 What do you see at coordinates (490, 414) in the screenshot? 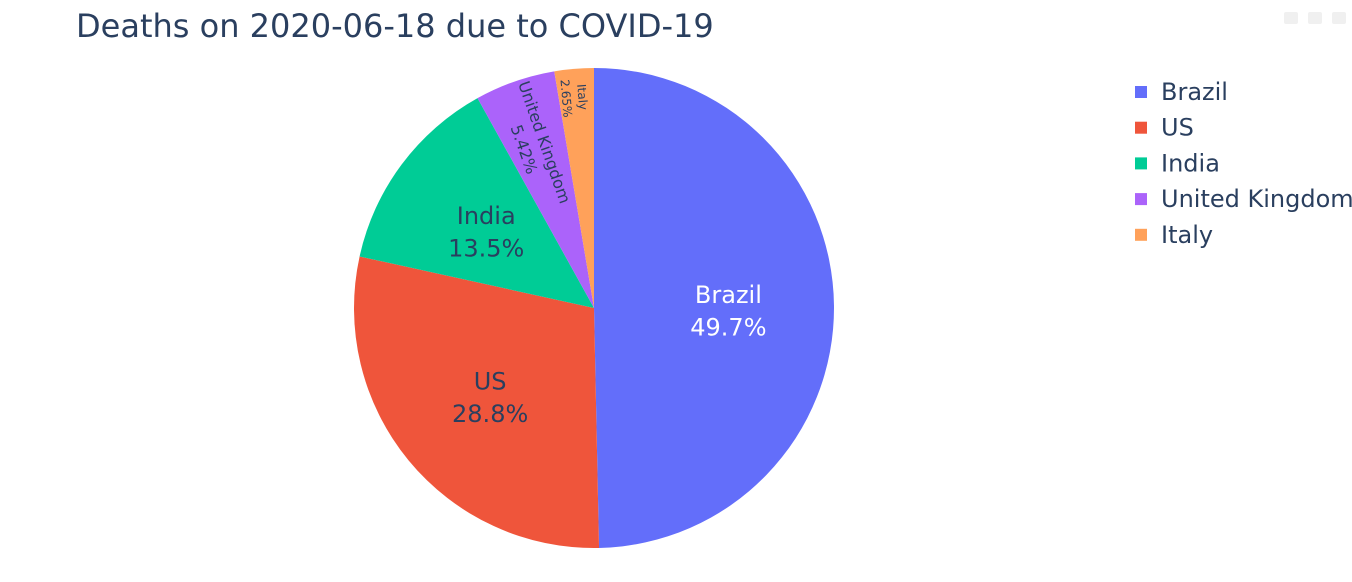
I see `slice-percent-label: 28.8%` at bounding box center [490, 414].